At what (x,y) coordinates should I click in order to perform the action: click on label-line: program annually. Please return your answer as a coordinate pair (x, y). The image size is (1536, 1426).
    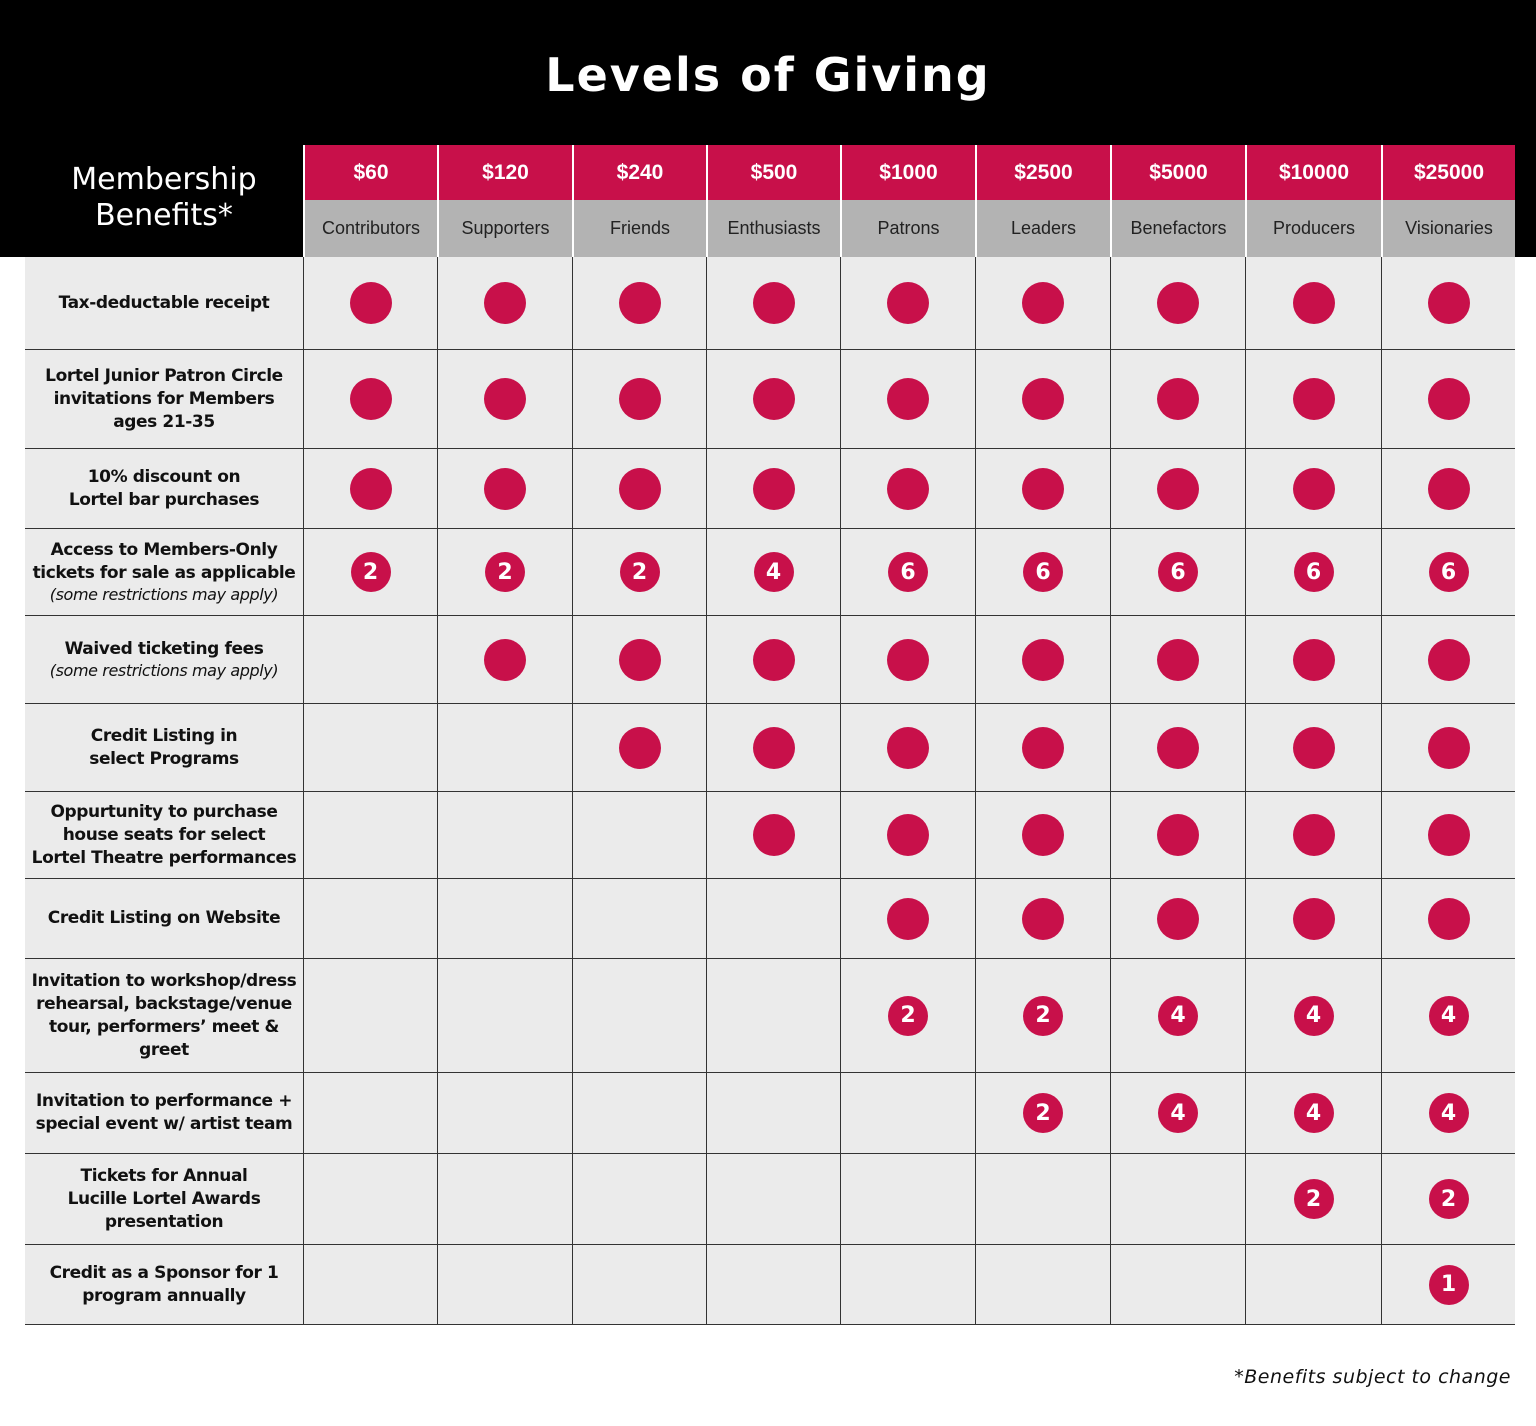
    Looking at the image, I should click on (164, 1295).